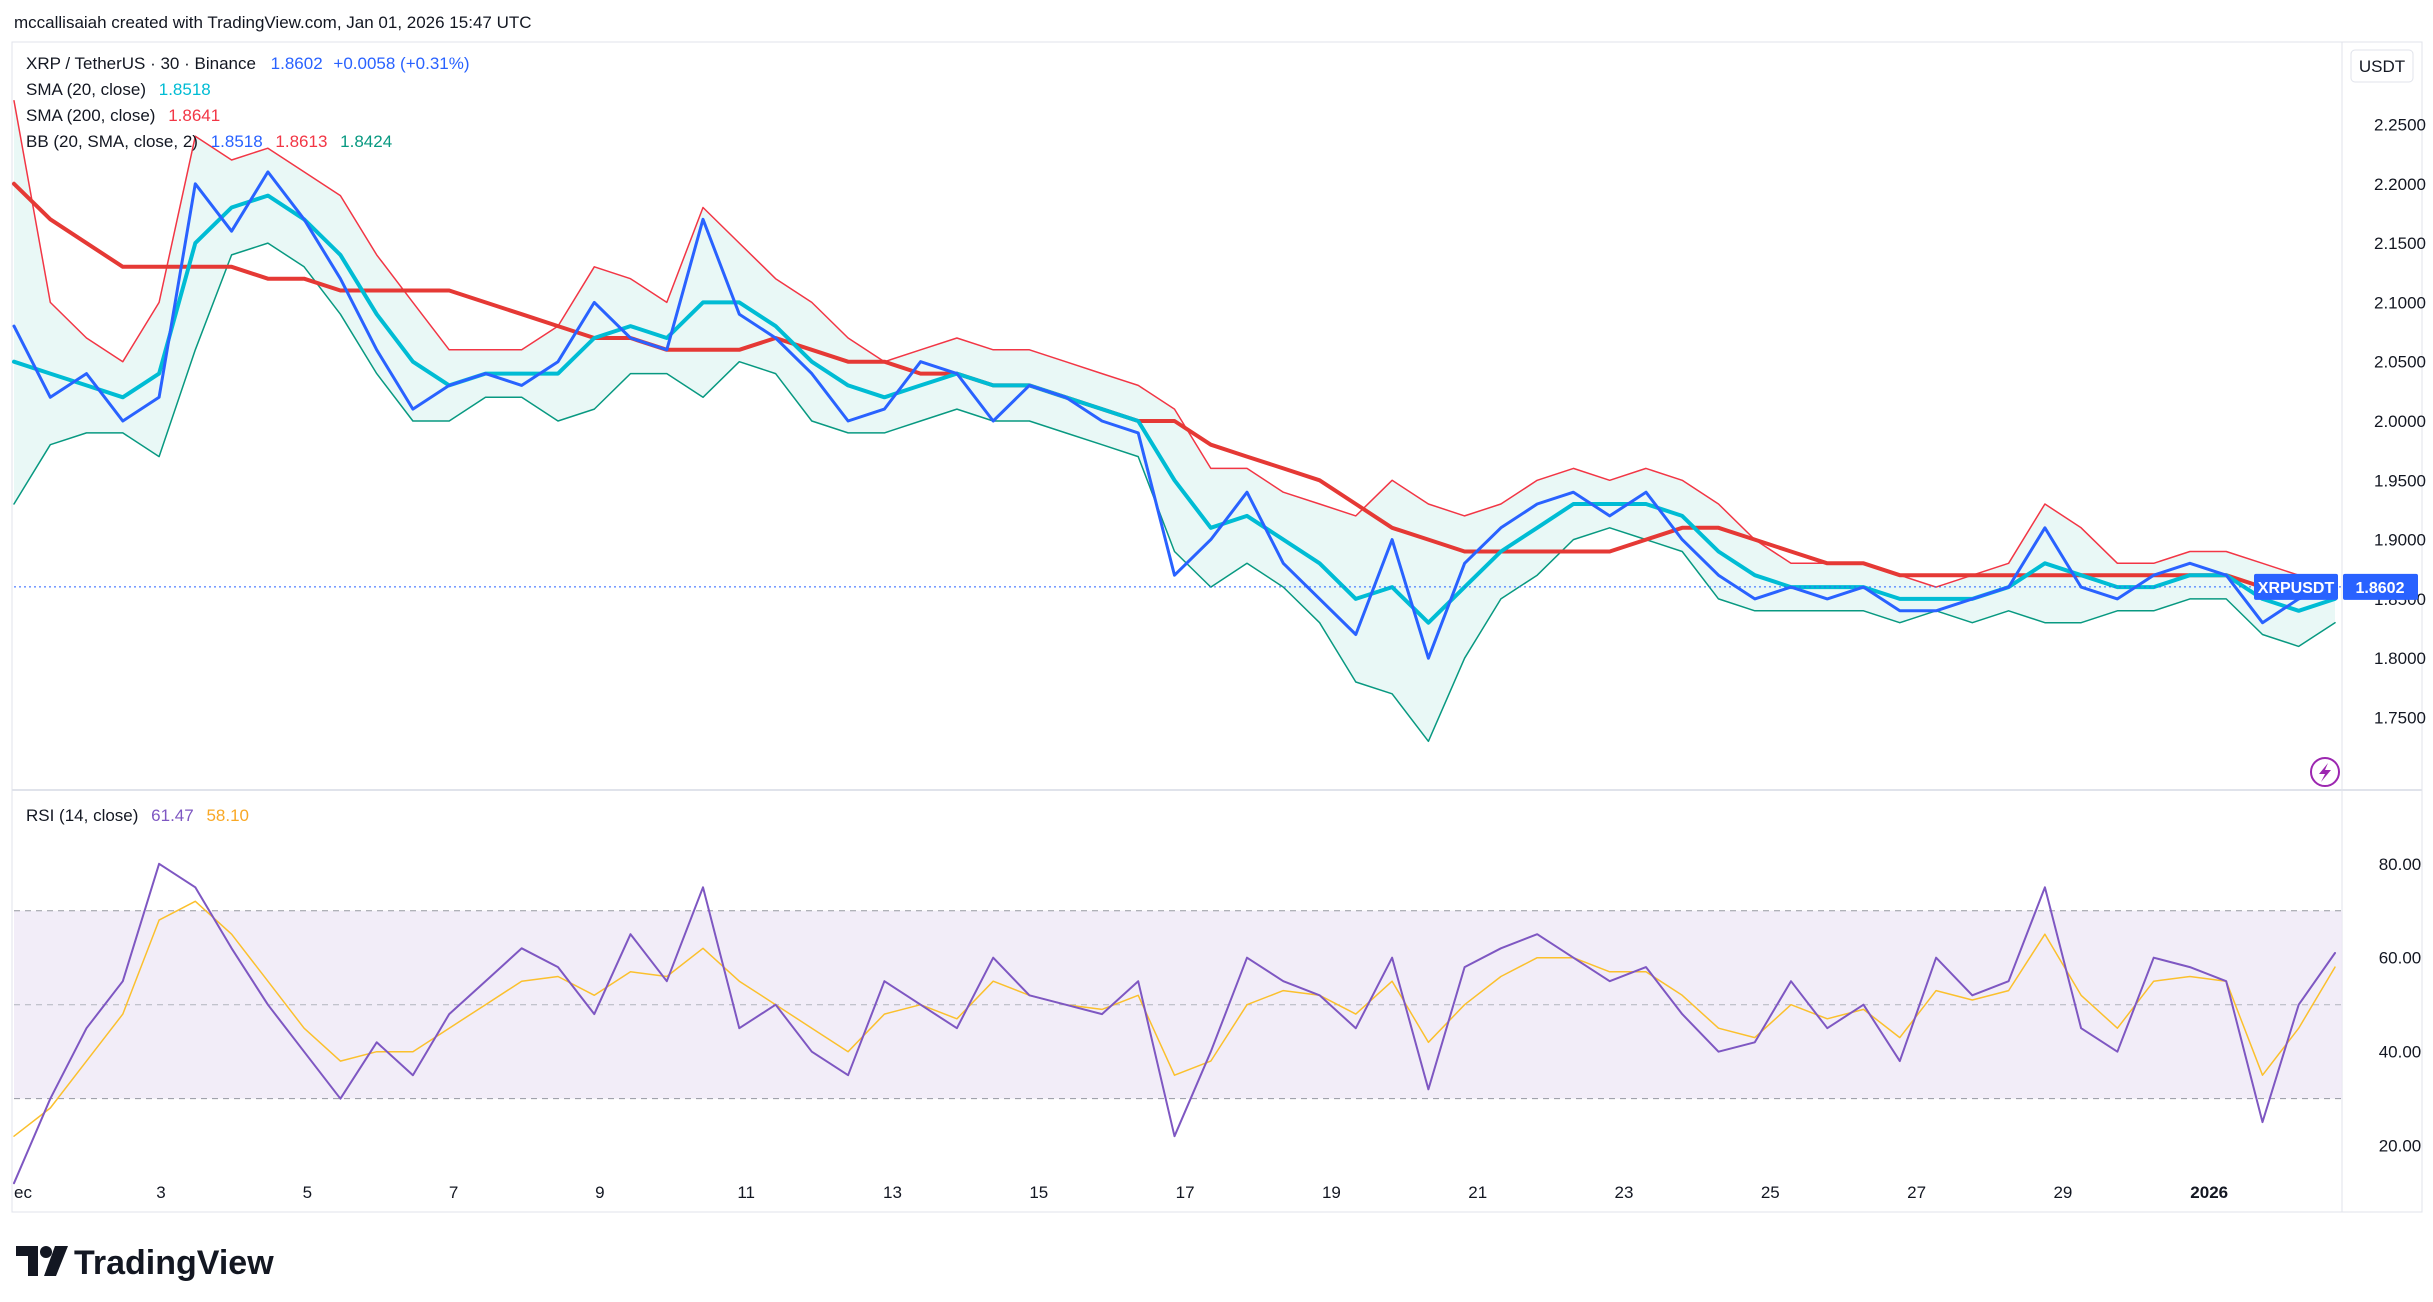  I want to click on price-tick-label: 2.0000, so click(2400, 421).